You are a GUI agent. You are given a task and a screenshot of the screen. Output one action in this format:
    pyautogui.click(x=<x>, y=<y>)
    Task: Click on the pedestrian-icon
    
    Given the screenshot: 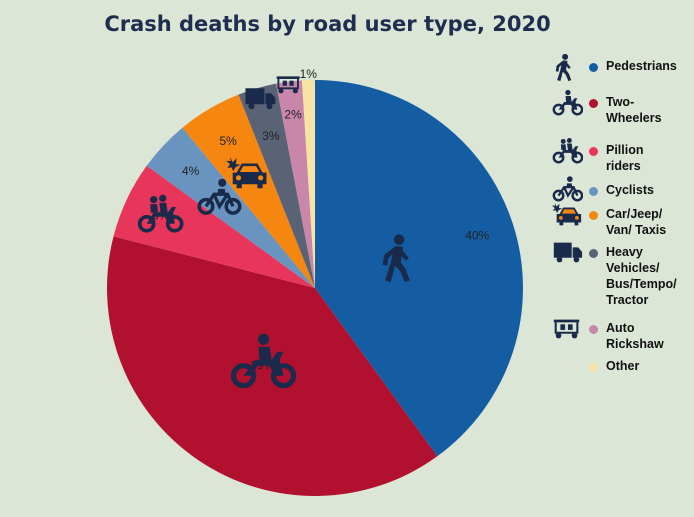 What is the action you would take?
    pyautogui.click(x=563, y=67)
    